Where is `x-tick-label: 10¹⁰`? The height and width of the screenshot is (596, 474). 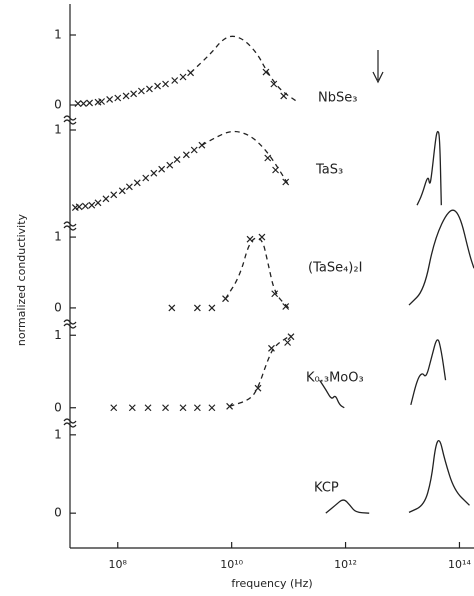
x-tick-label: 10¹⁰ is located at coordinates (231, 564).